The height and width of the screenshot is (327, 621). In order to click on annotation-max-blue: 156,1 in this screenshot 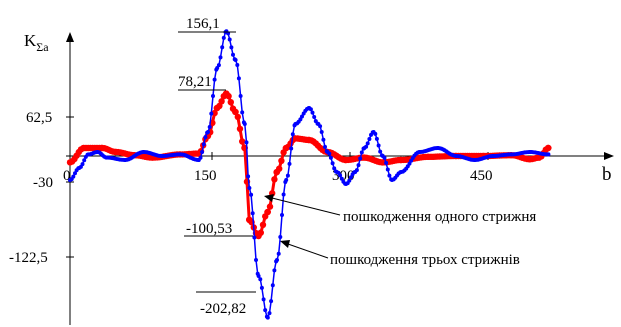, I will do `click(207, 24)`.